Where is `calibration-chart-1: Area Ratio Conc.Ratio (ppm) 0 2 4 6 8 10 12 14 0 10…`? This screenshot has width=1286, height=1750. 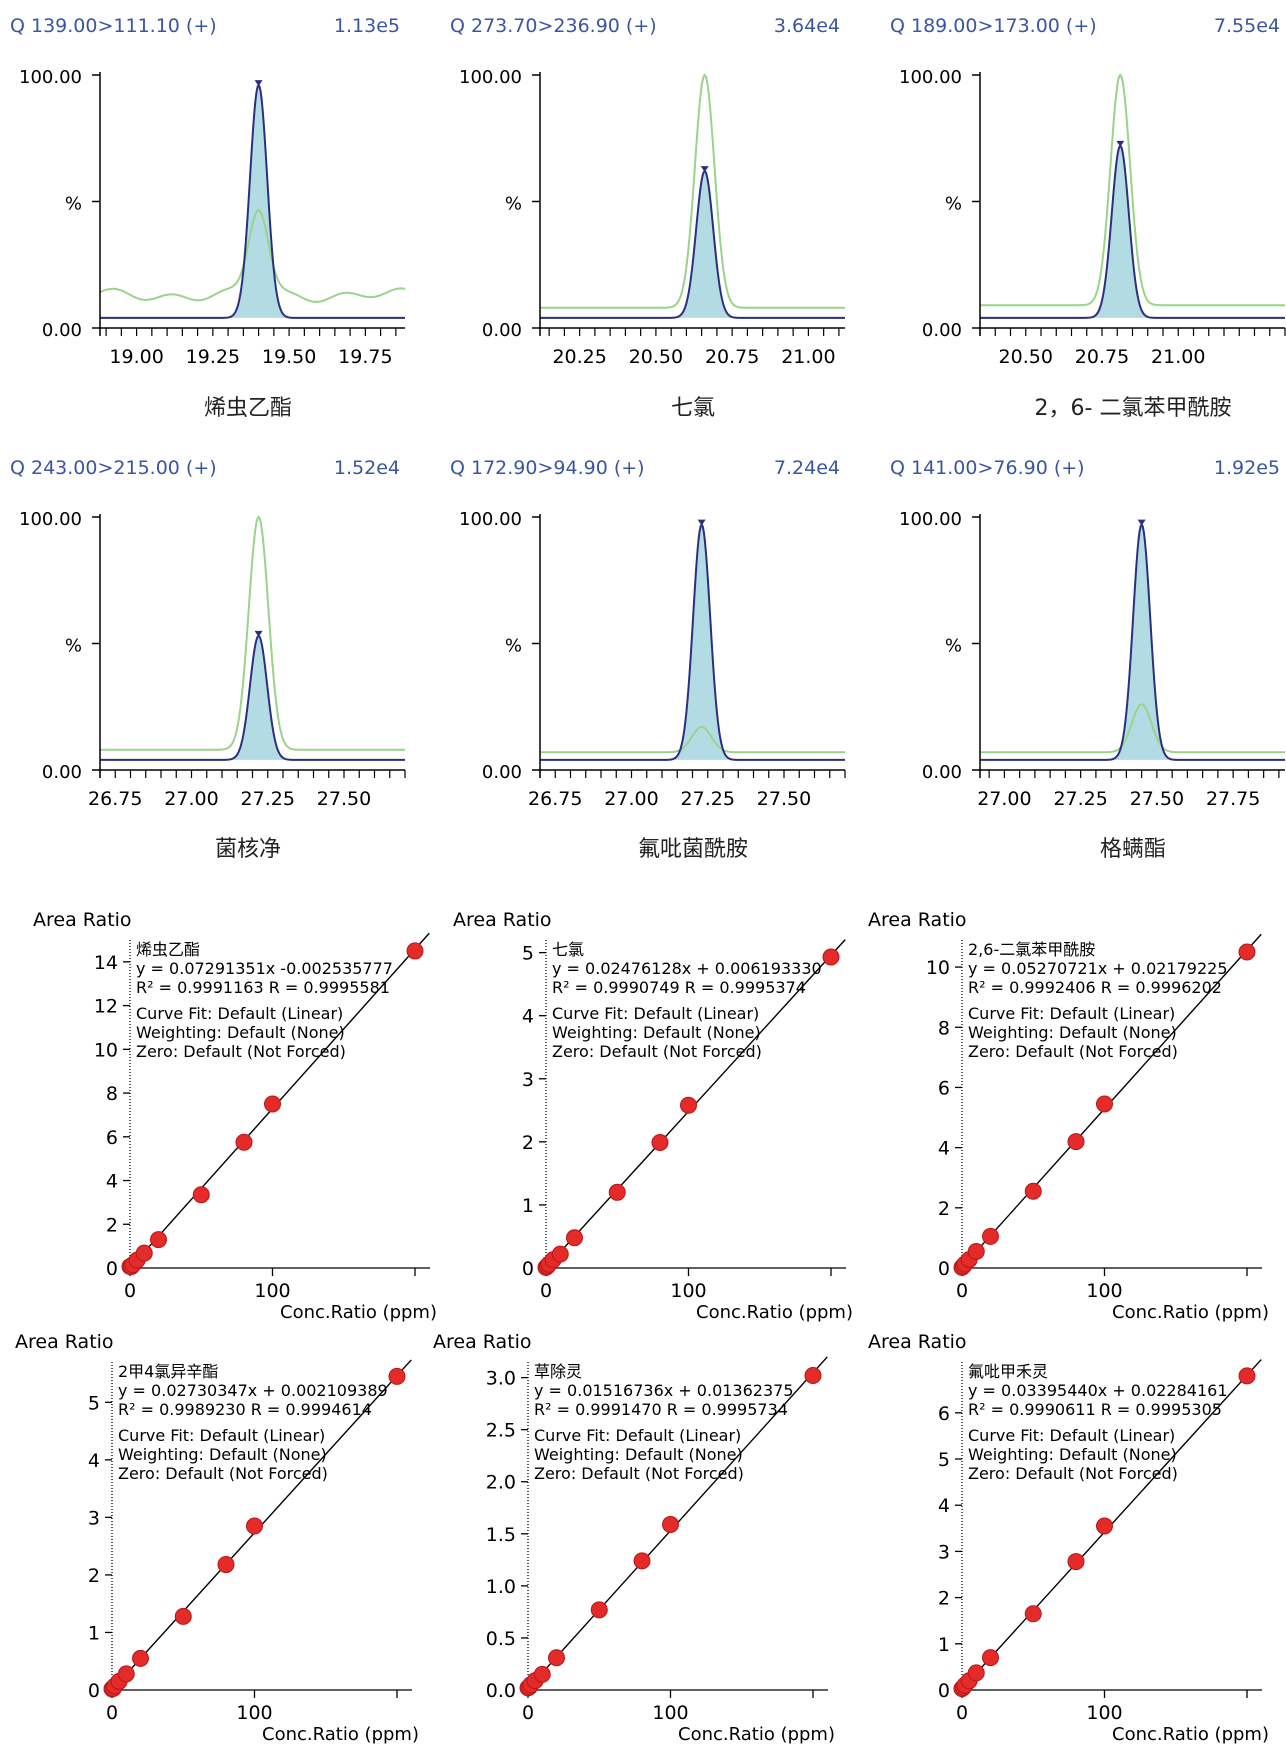 calibration-chart-1: Area Ratio Conc.Ratio (ppm) 0 2 4 6 8 10 12 14 0 10… is located at coordinates (235, 1116).